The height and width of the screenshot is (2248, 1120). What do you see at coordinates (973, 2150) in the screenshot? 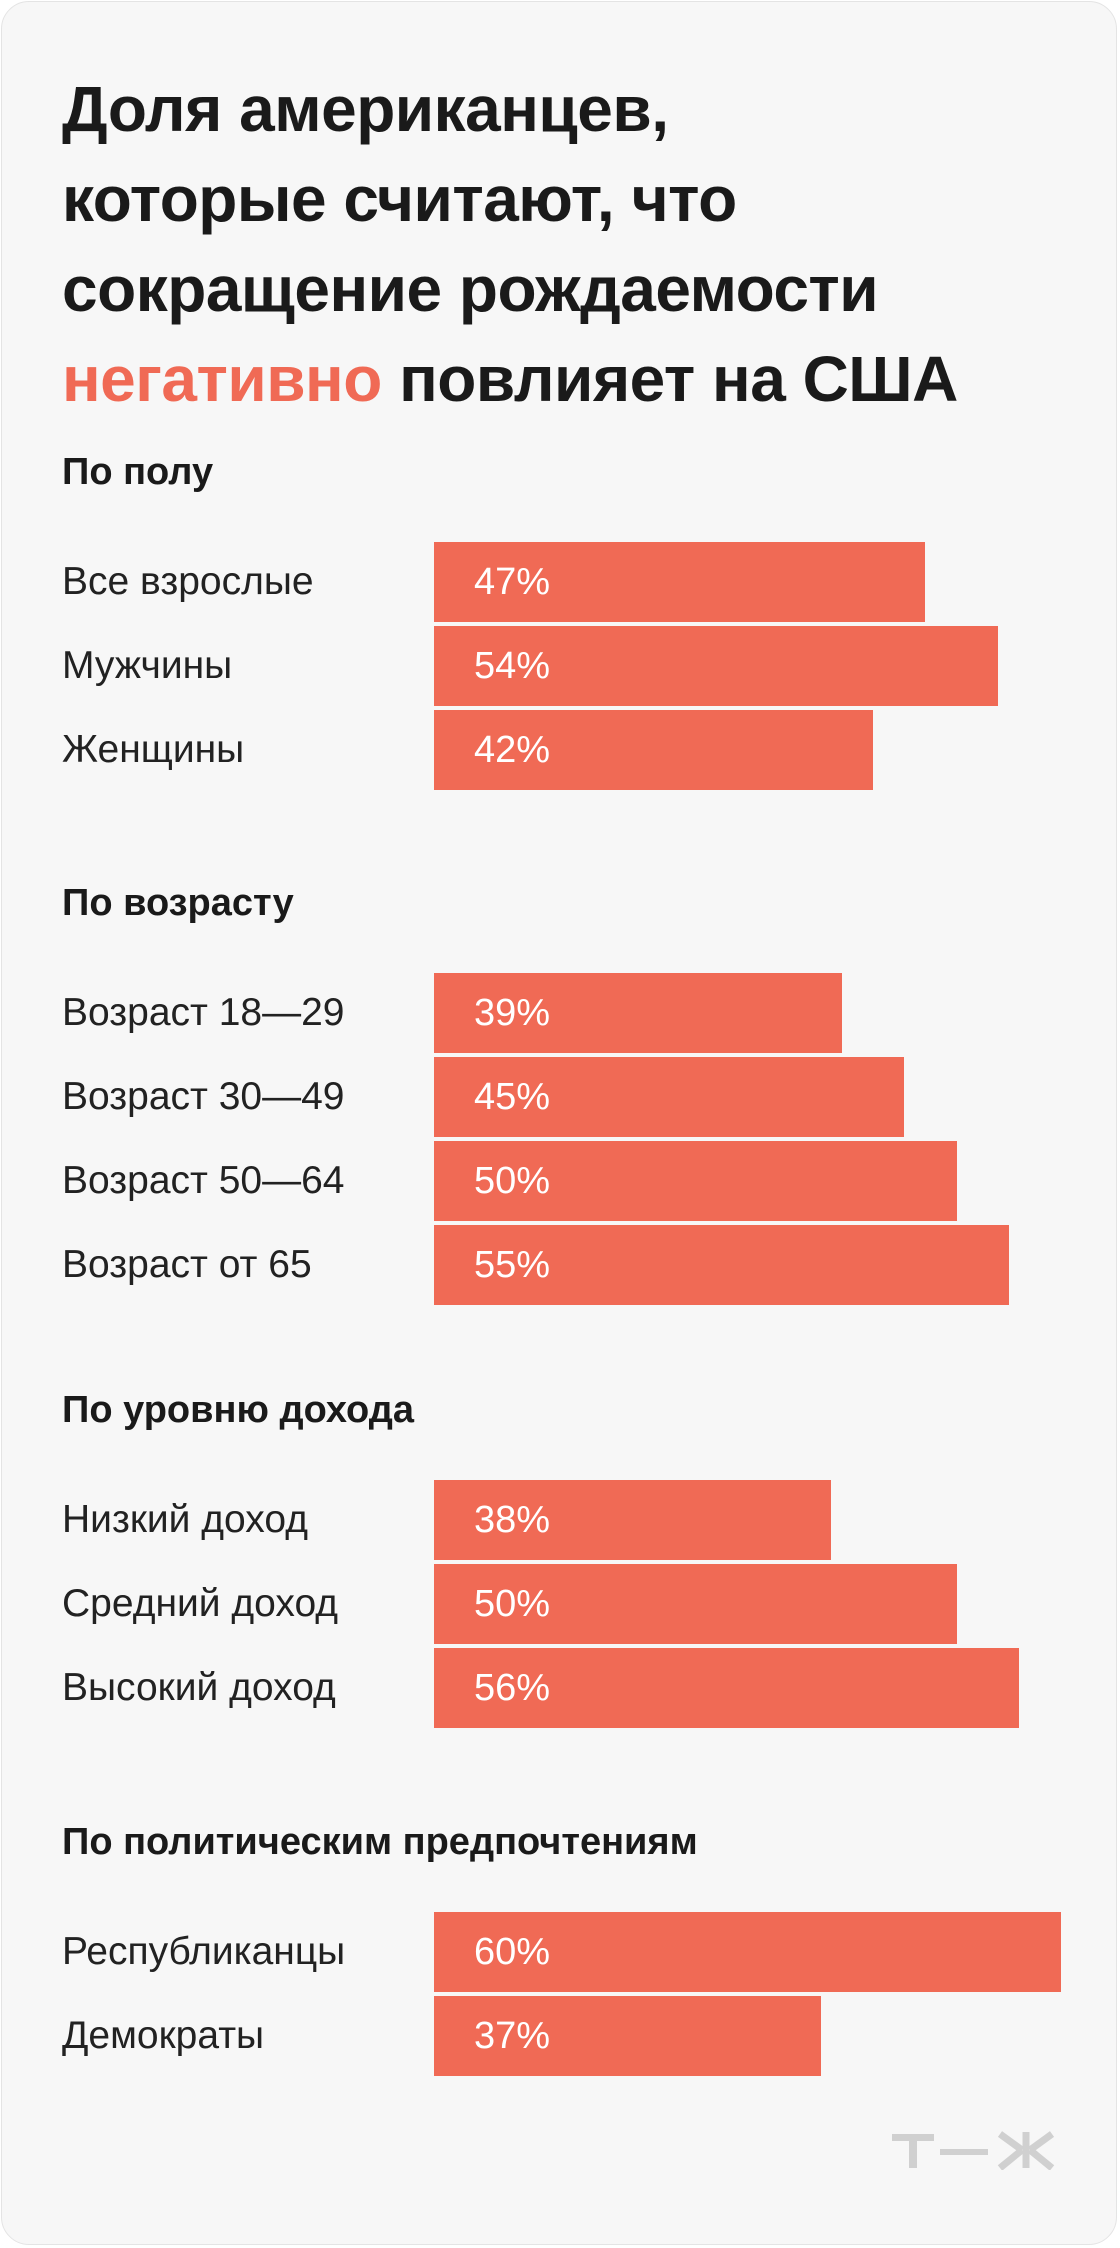
I see `tzh-logo-icon` at bounding box center [973, 2150].